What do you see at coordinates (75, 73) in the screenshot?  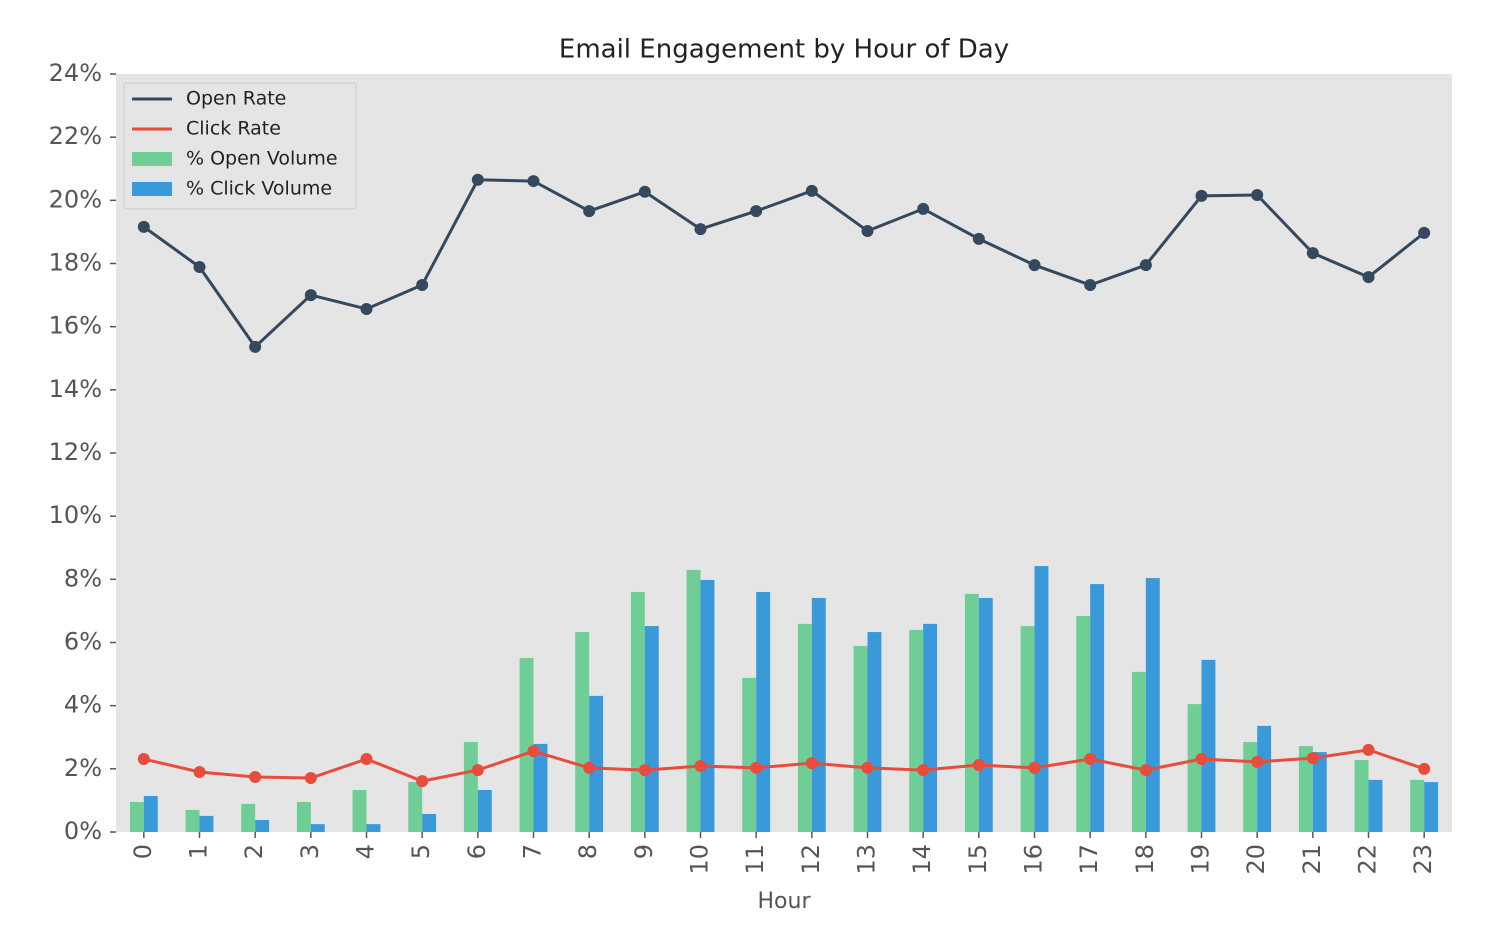 I see `y-tick-label: 24%` at bounding box center [75, 73].